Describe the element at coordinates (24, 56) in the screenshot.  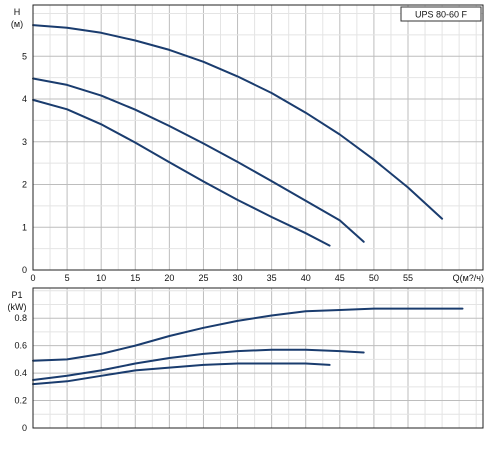
I see `y-tick-label: 5` at that location.